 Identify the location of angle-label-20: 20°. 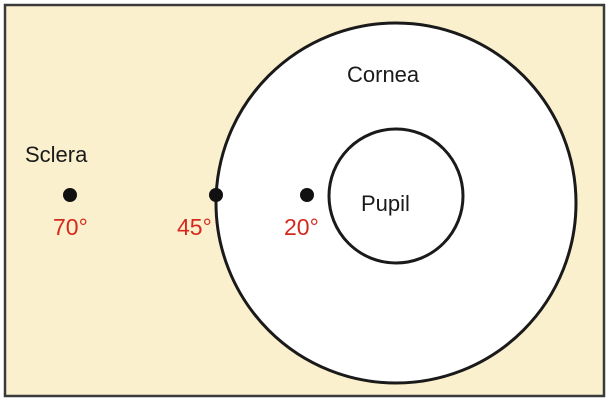
(301, 227).